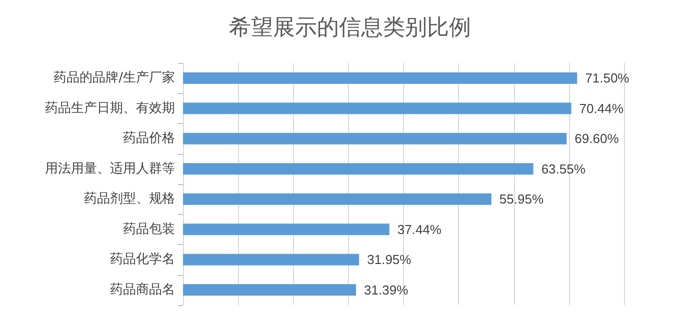 The width and height of the screenshot is (700, 321). I want to click on chart-title: 希望展示的信息类别比例, so click(350, 28).